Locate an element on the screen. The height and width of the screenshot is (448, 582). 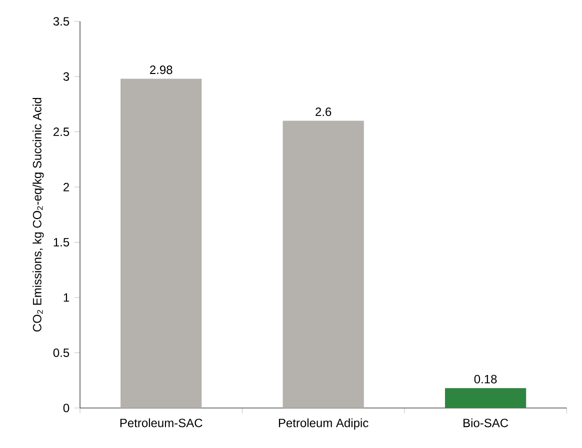
y-tick-label: 0.5 is located at coordinates (61, 353).